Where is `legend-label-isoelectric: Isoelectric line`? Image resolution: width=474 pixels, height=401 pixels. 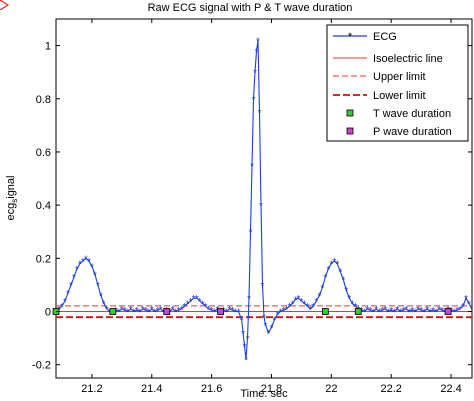 legend-label-isoelectric: Isoelectric line is located at coordinates (408, 59).